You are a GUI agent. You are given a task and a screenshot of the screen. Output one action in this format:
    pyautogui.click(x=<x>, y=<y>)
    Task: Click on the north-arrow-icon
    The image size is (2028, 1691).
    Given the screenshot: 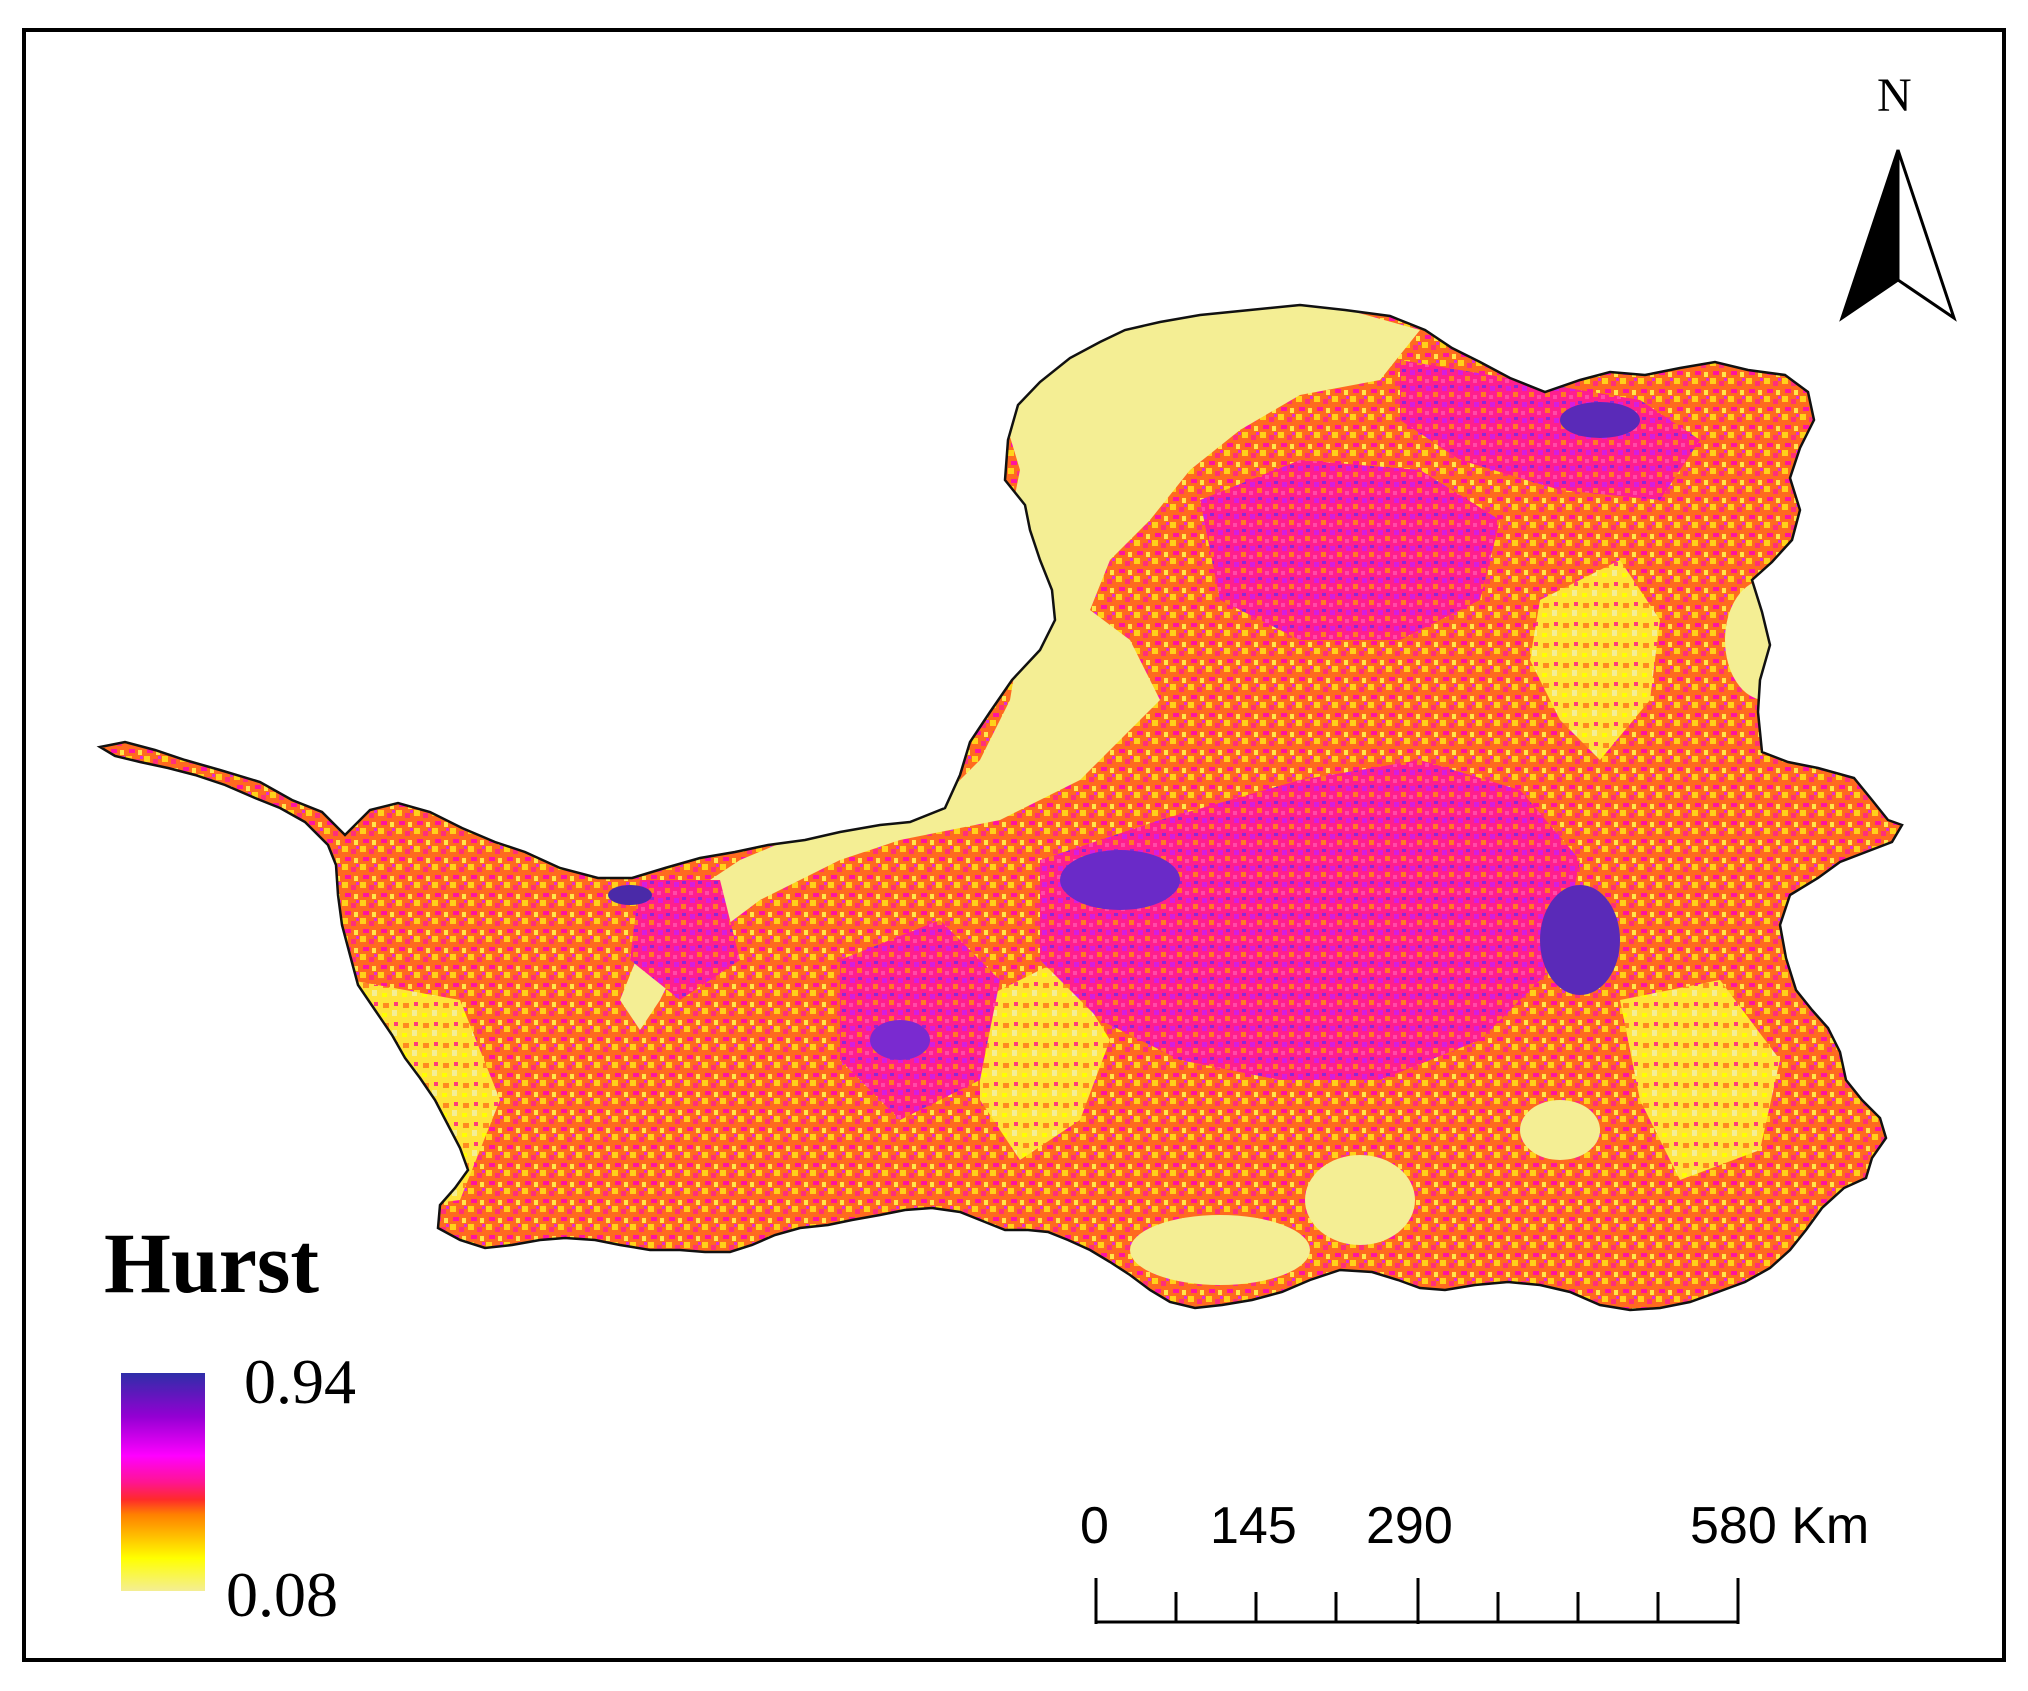 What is the action you would take?
    pyautogui.click(x=1898, y=235)
    